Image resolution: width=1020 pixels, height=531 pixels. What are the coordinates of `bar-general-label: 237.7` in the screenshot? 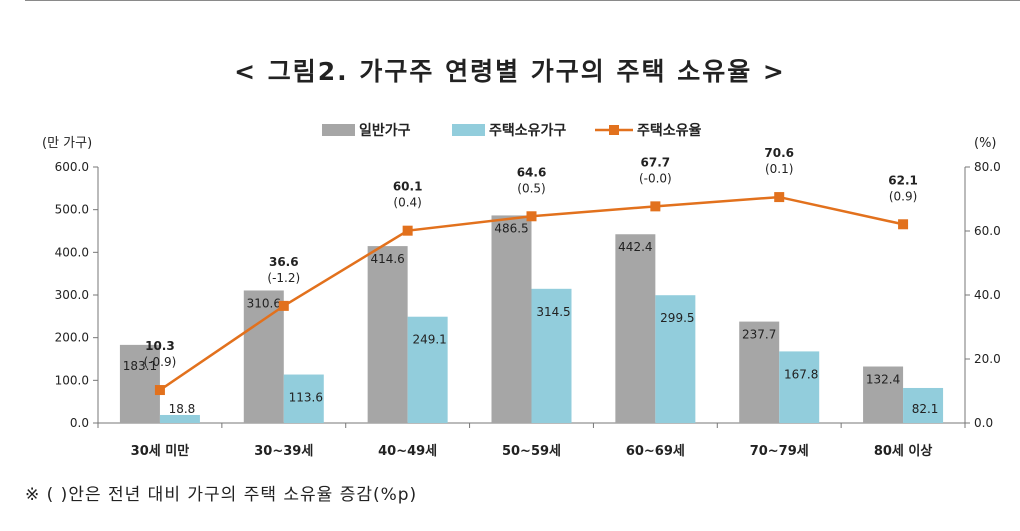 It's located at (759, 335).